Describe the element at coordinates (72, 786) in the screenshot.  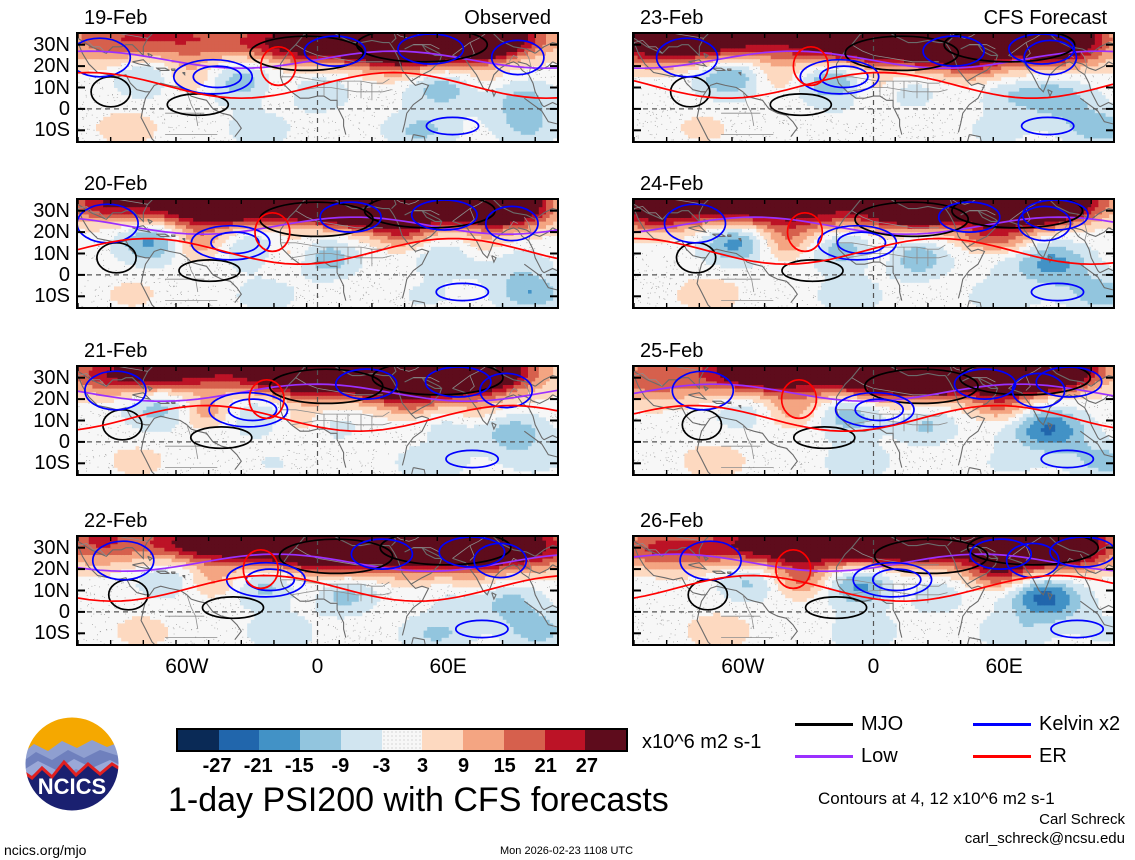
I see `logo-text: NCICS` at that location.